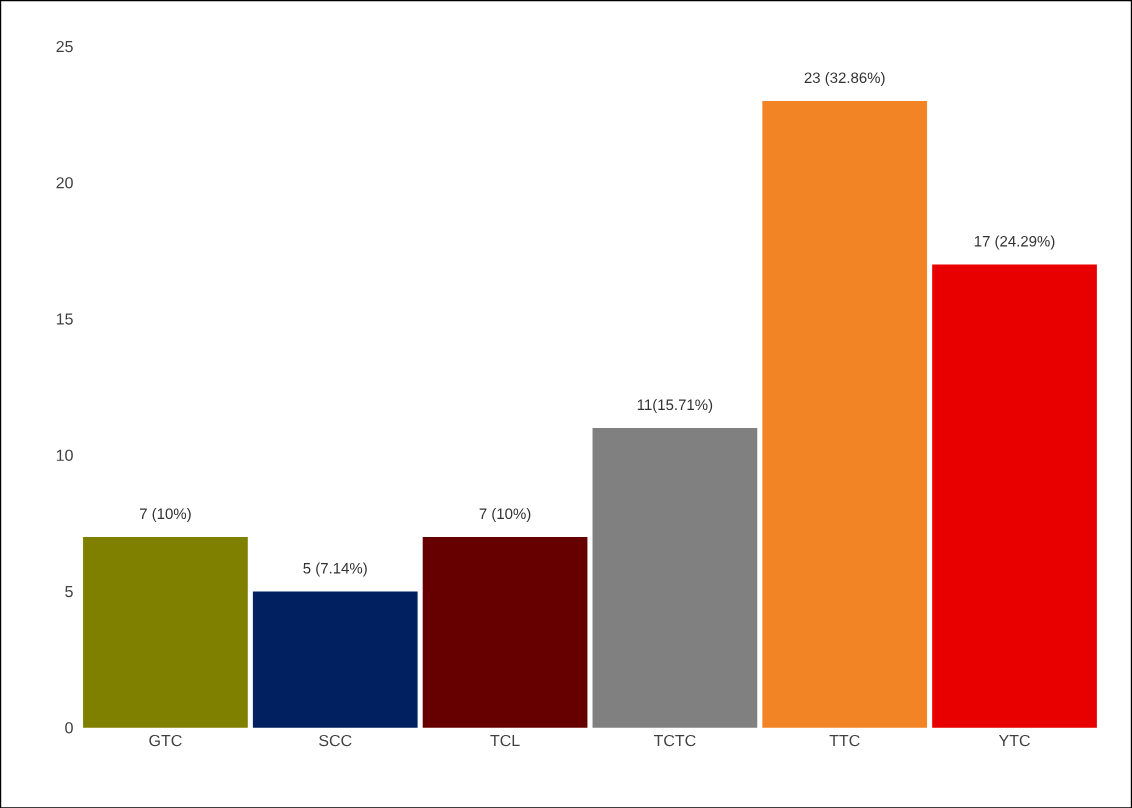 The image size is (1132, 808). I want to click on data-label: 23 (32.86%), so click(844, 78).